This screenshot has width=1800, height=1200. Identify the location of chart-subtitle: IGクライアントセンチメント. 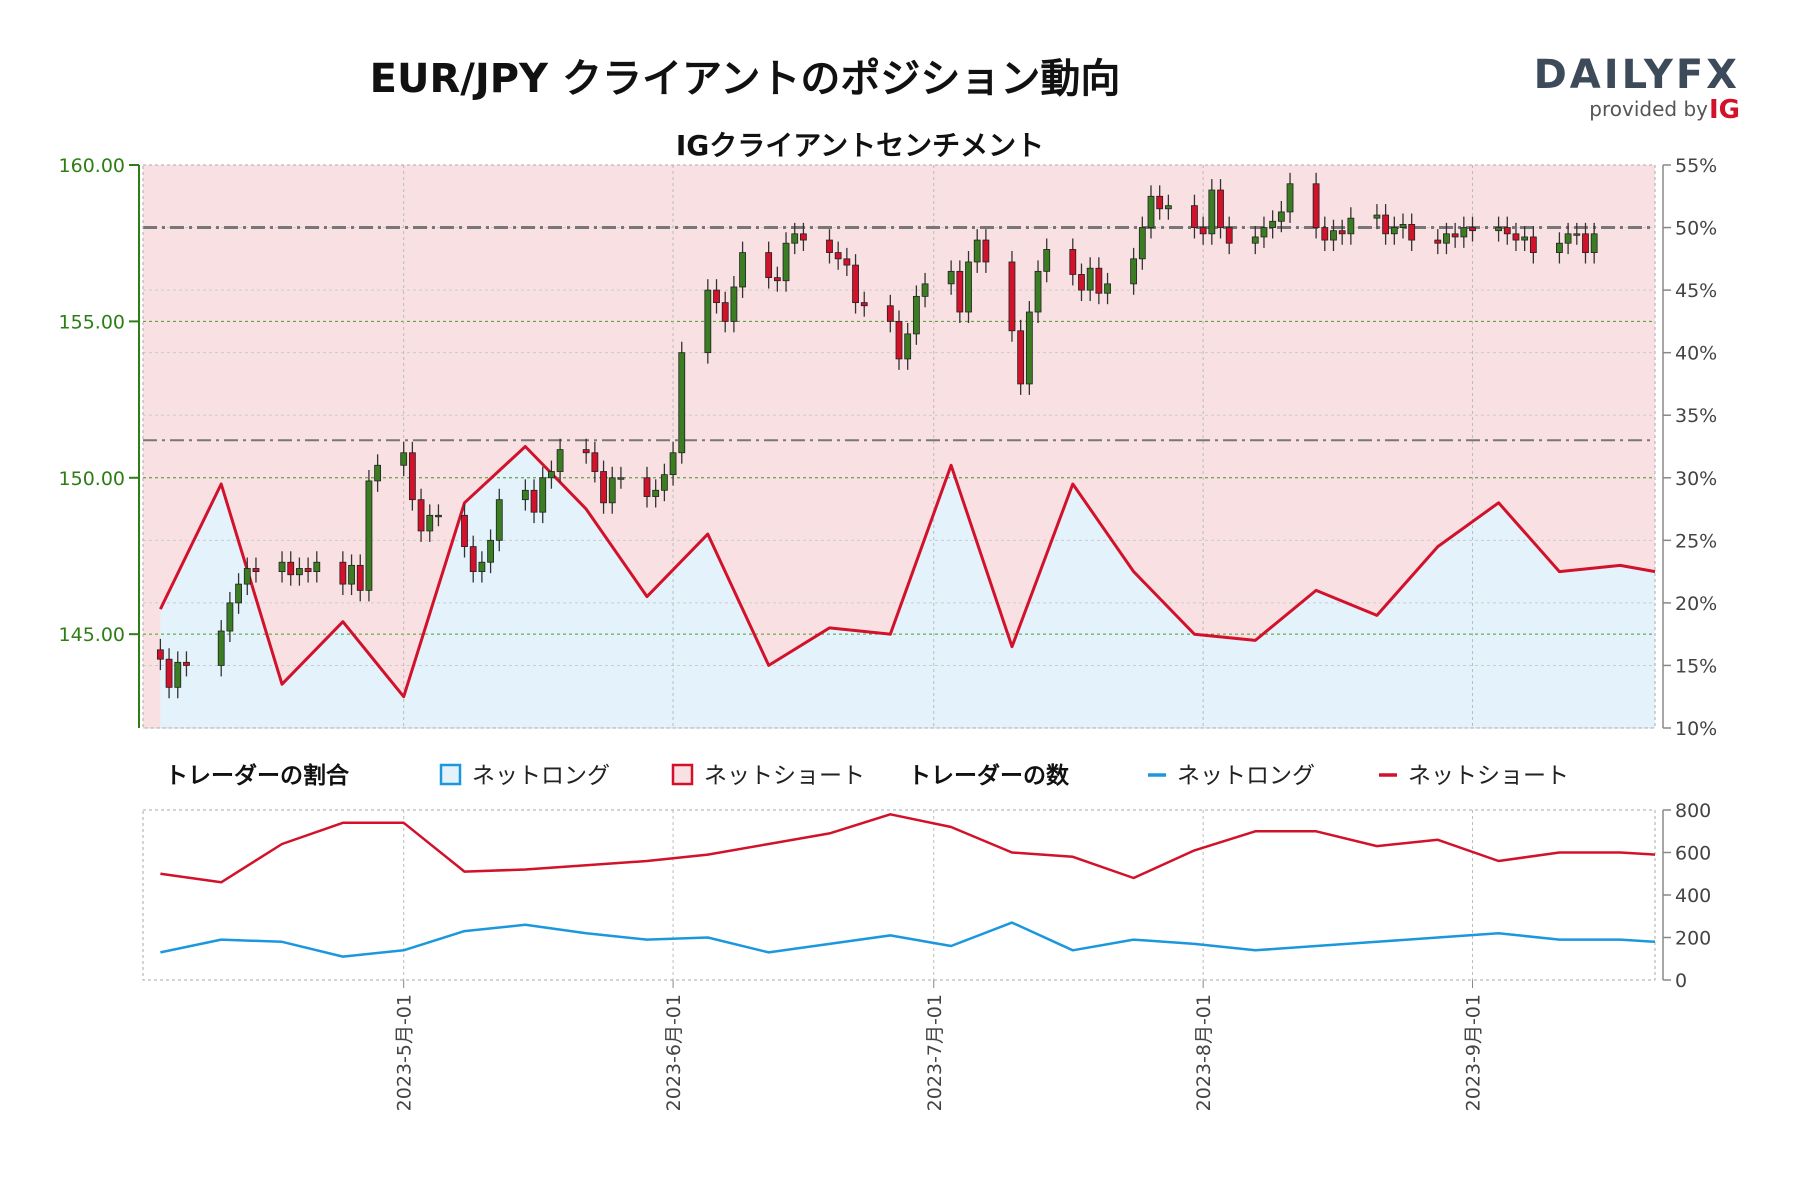
(860, 145).